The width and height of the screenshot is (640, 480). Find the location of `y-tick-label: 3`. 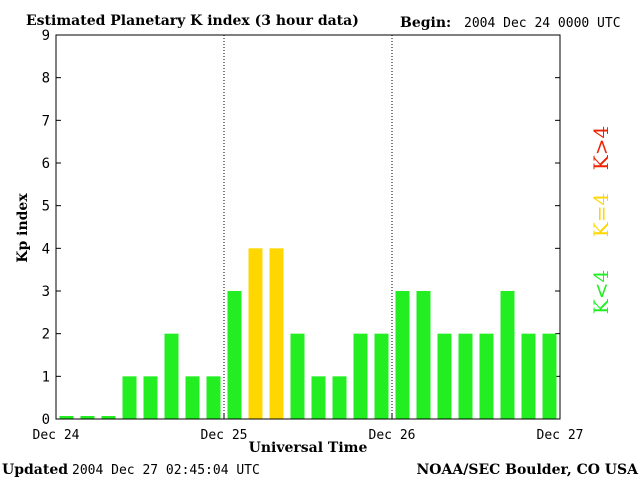

y-tick-label: 3 is located at coordinates (46, 292).